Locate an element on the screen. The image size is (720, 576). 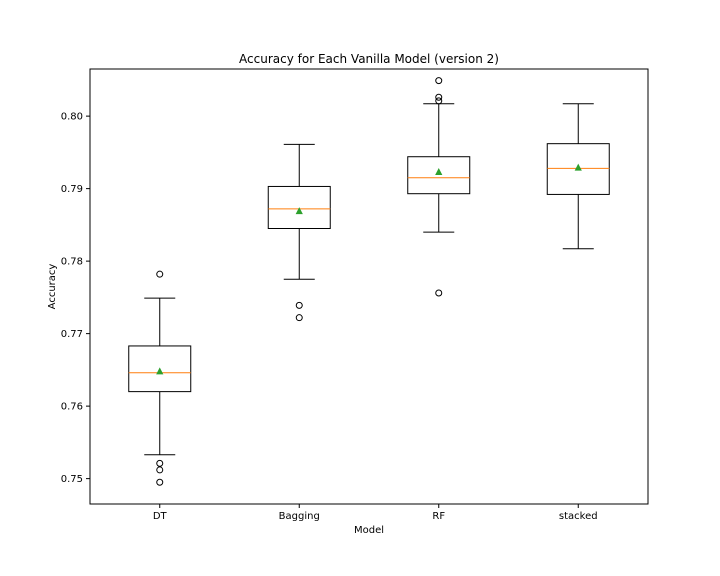
x-axis-label: Model is located at coordinates (369, 530).